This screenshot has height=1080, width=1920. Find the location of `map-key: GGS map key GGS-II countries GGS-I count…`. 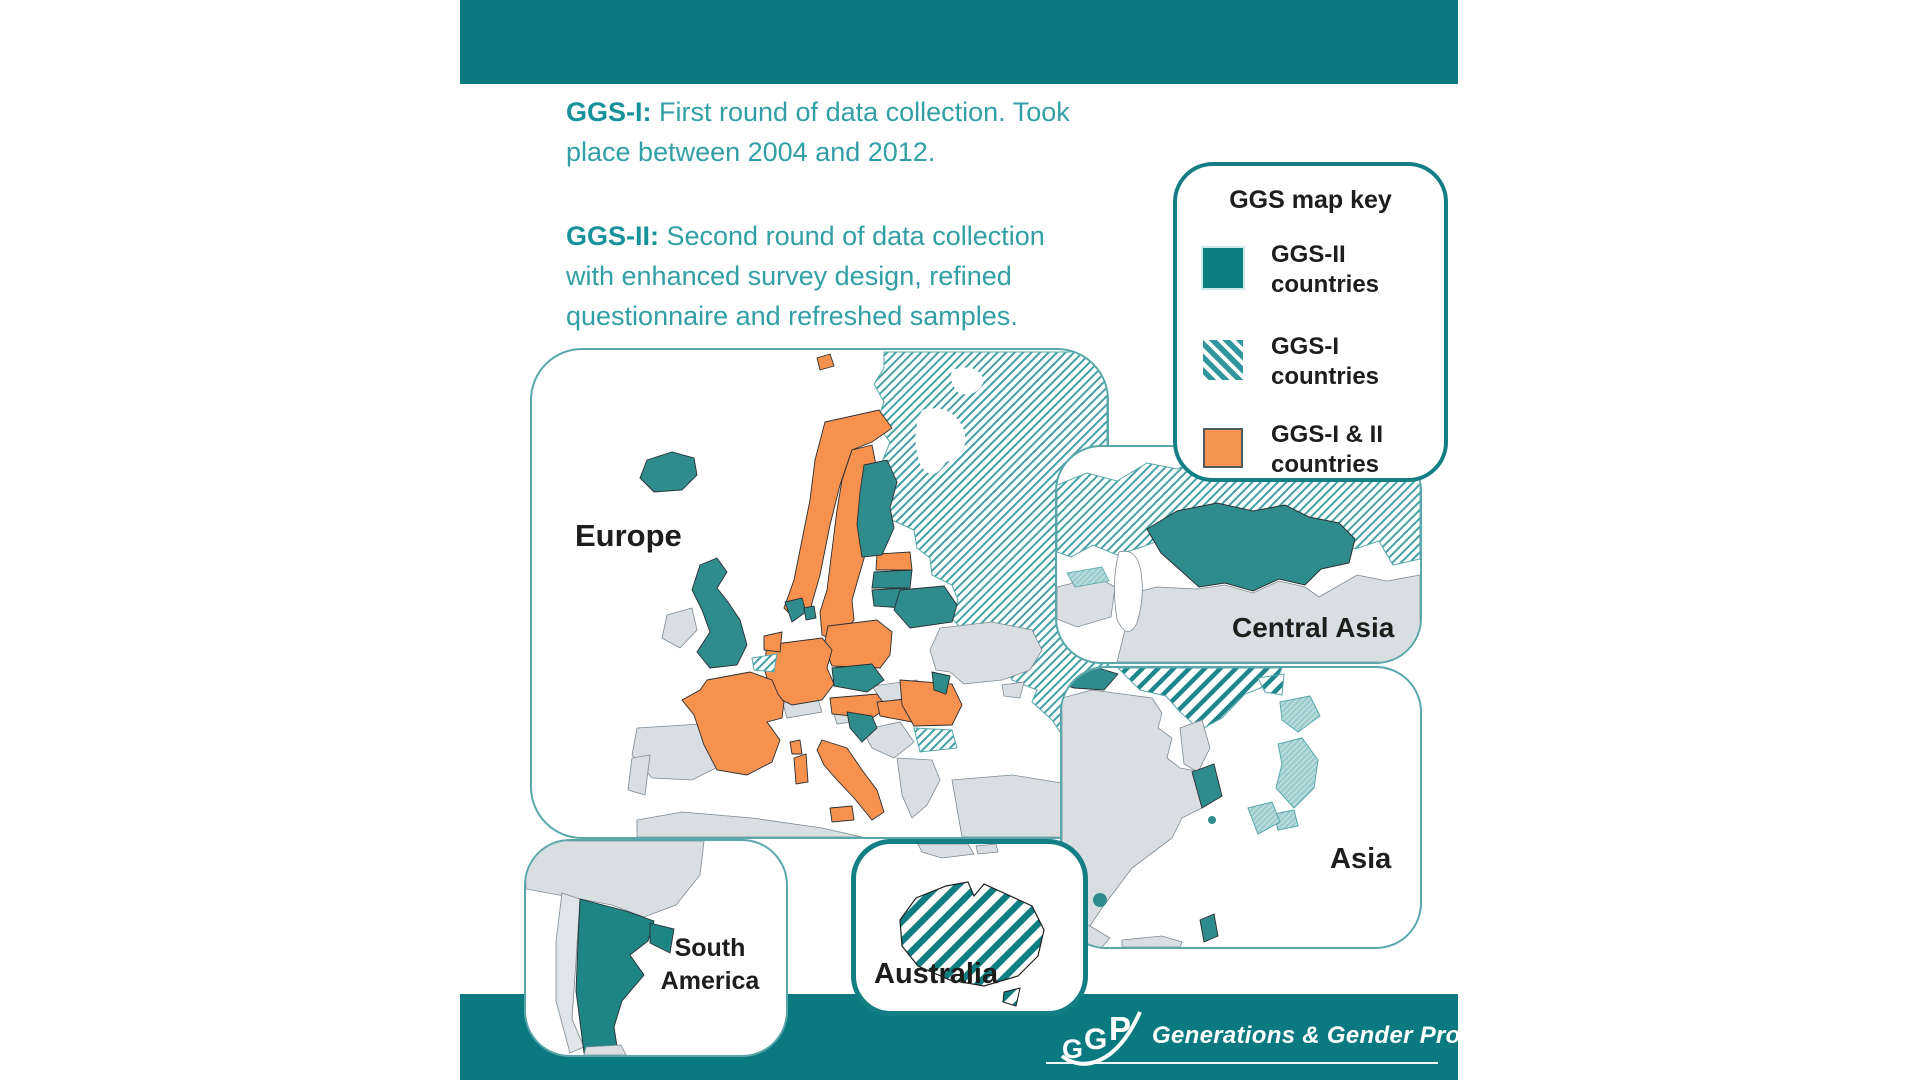

map-key: GGS map key GGS-II countries GGS-I count… is located at coordinates (1310, 322).